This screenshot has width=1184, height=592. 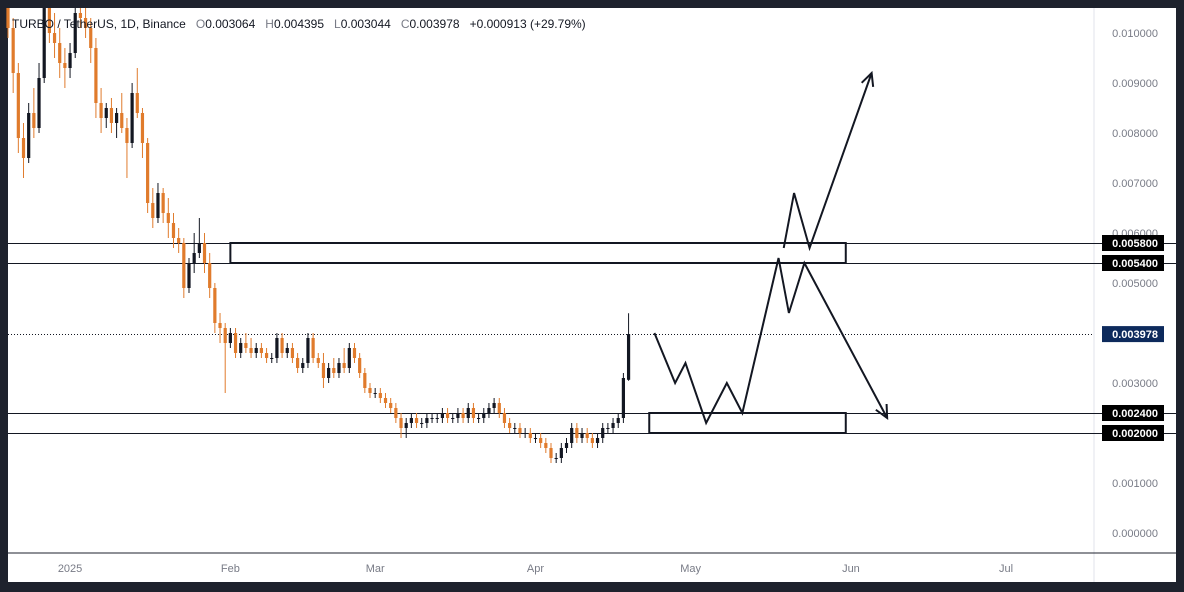 I want to click on last-price-label: 0.003978, so click(x=1135, y=335).